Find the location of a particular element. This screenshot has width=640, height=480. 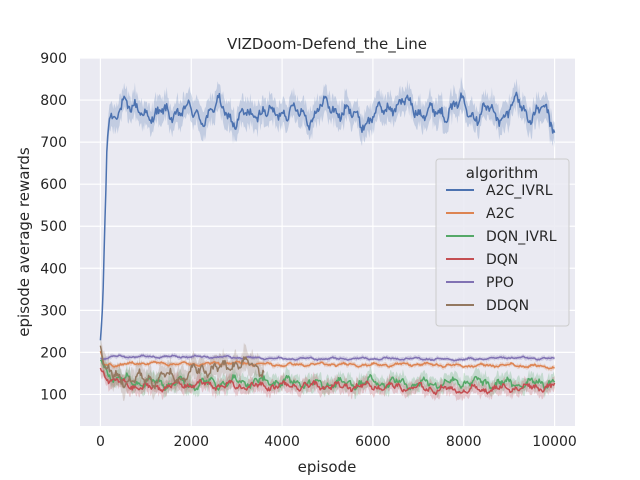

y-tick-label: 900 is located at coordinates (53, 59).